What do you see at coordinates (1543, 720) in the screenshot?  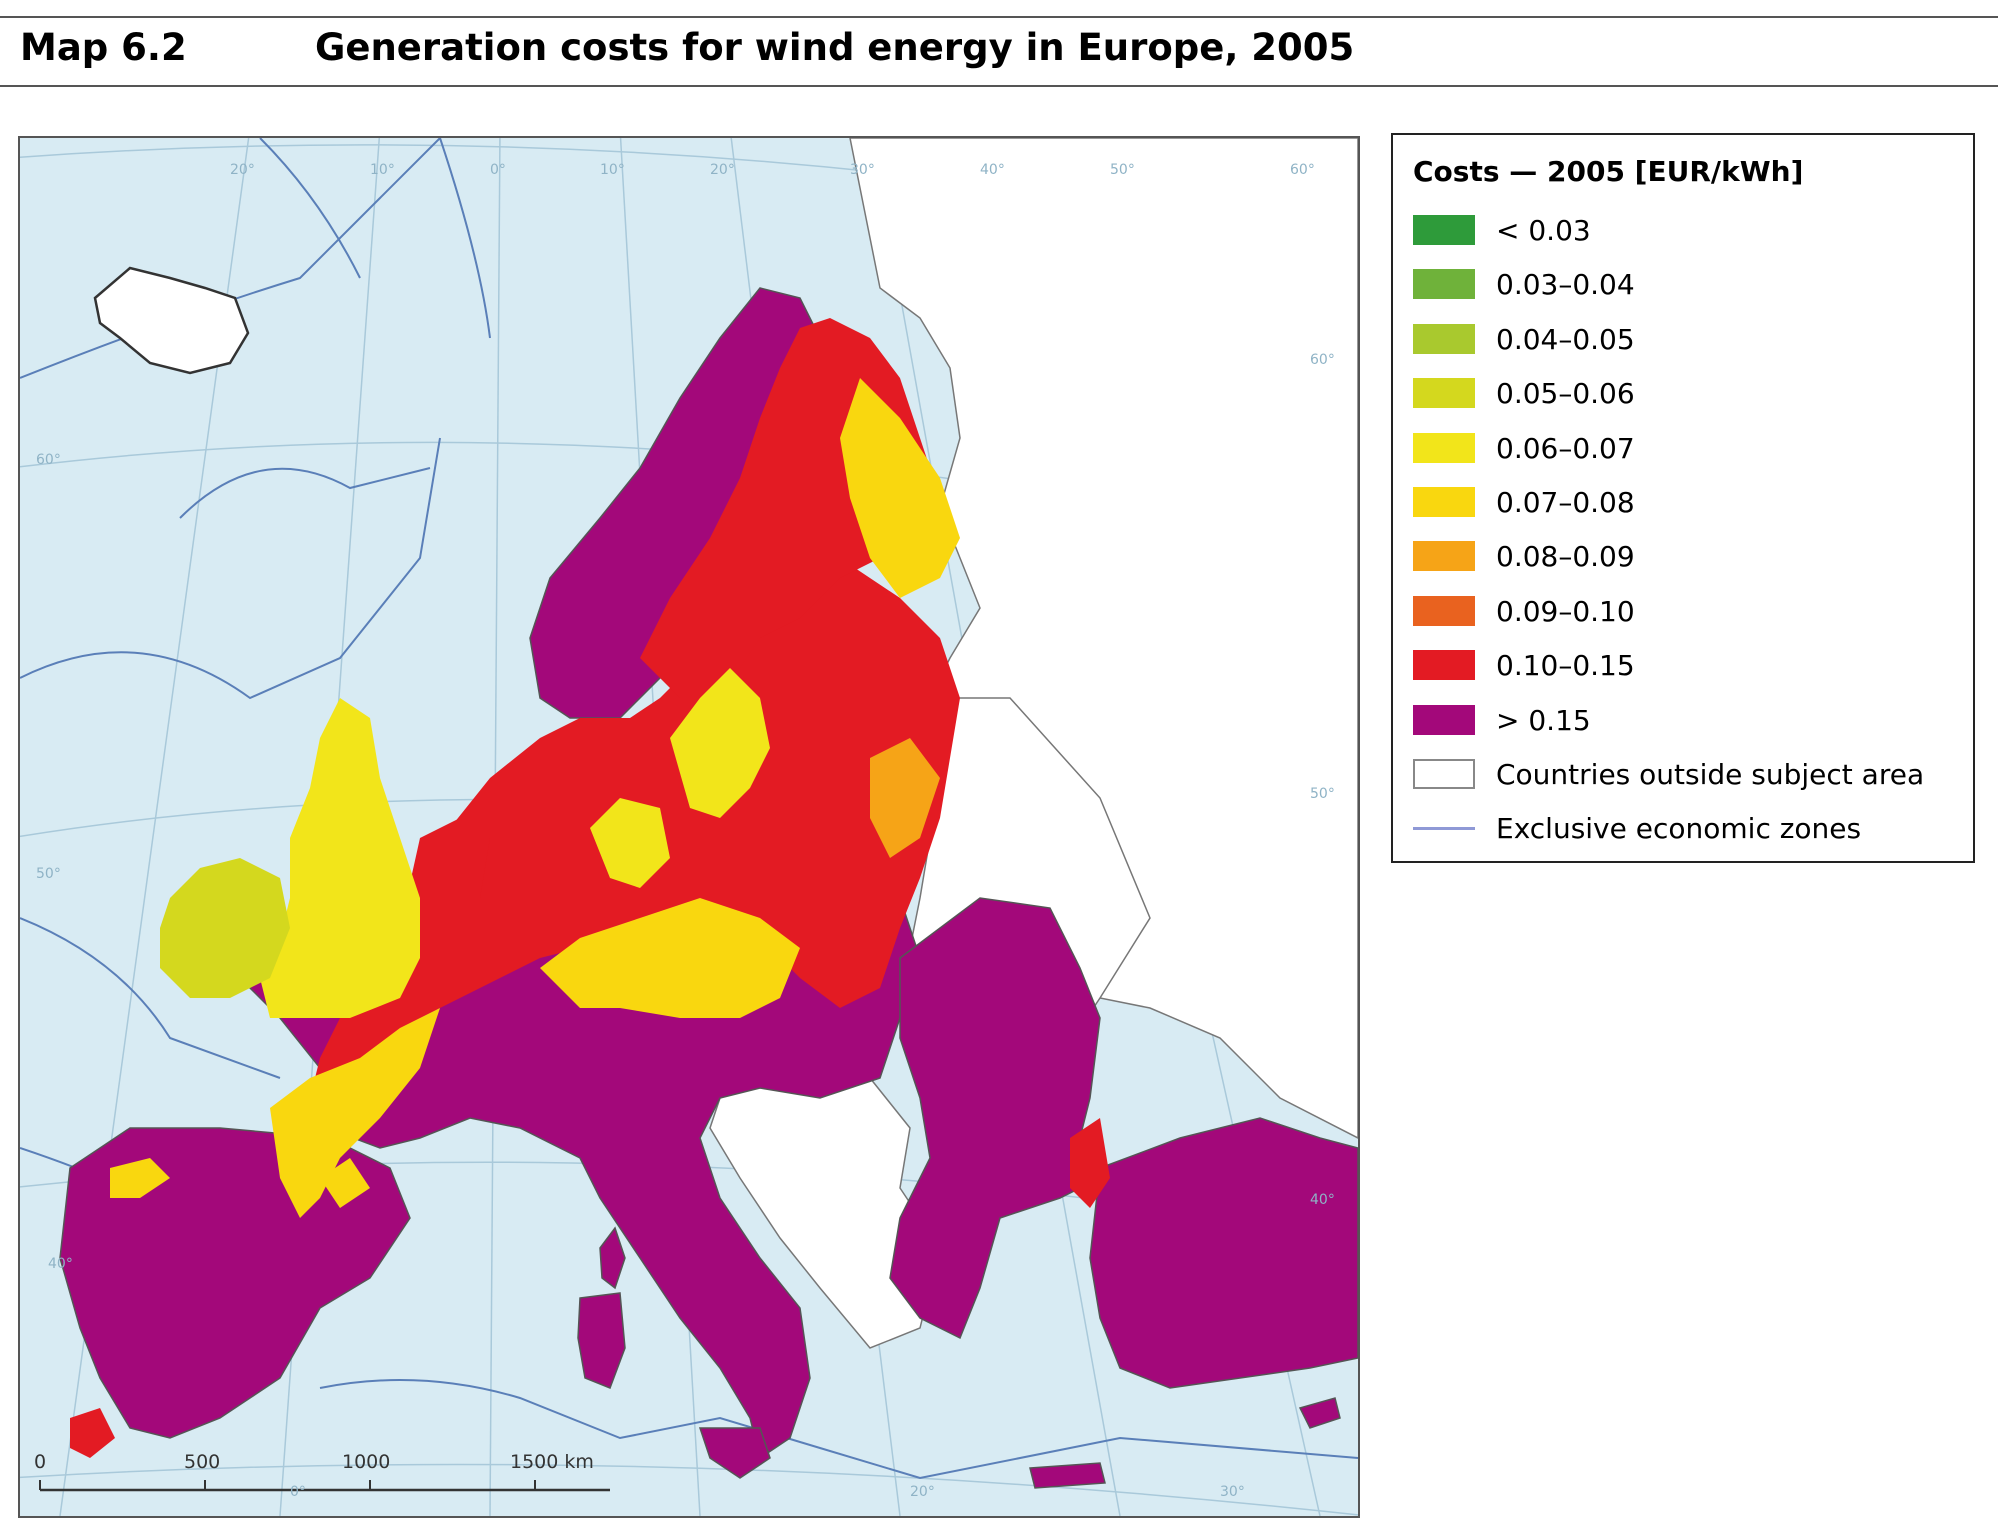 I see `legend-label: > 0.15` at bounding box center [1543, 720].